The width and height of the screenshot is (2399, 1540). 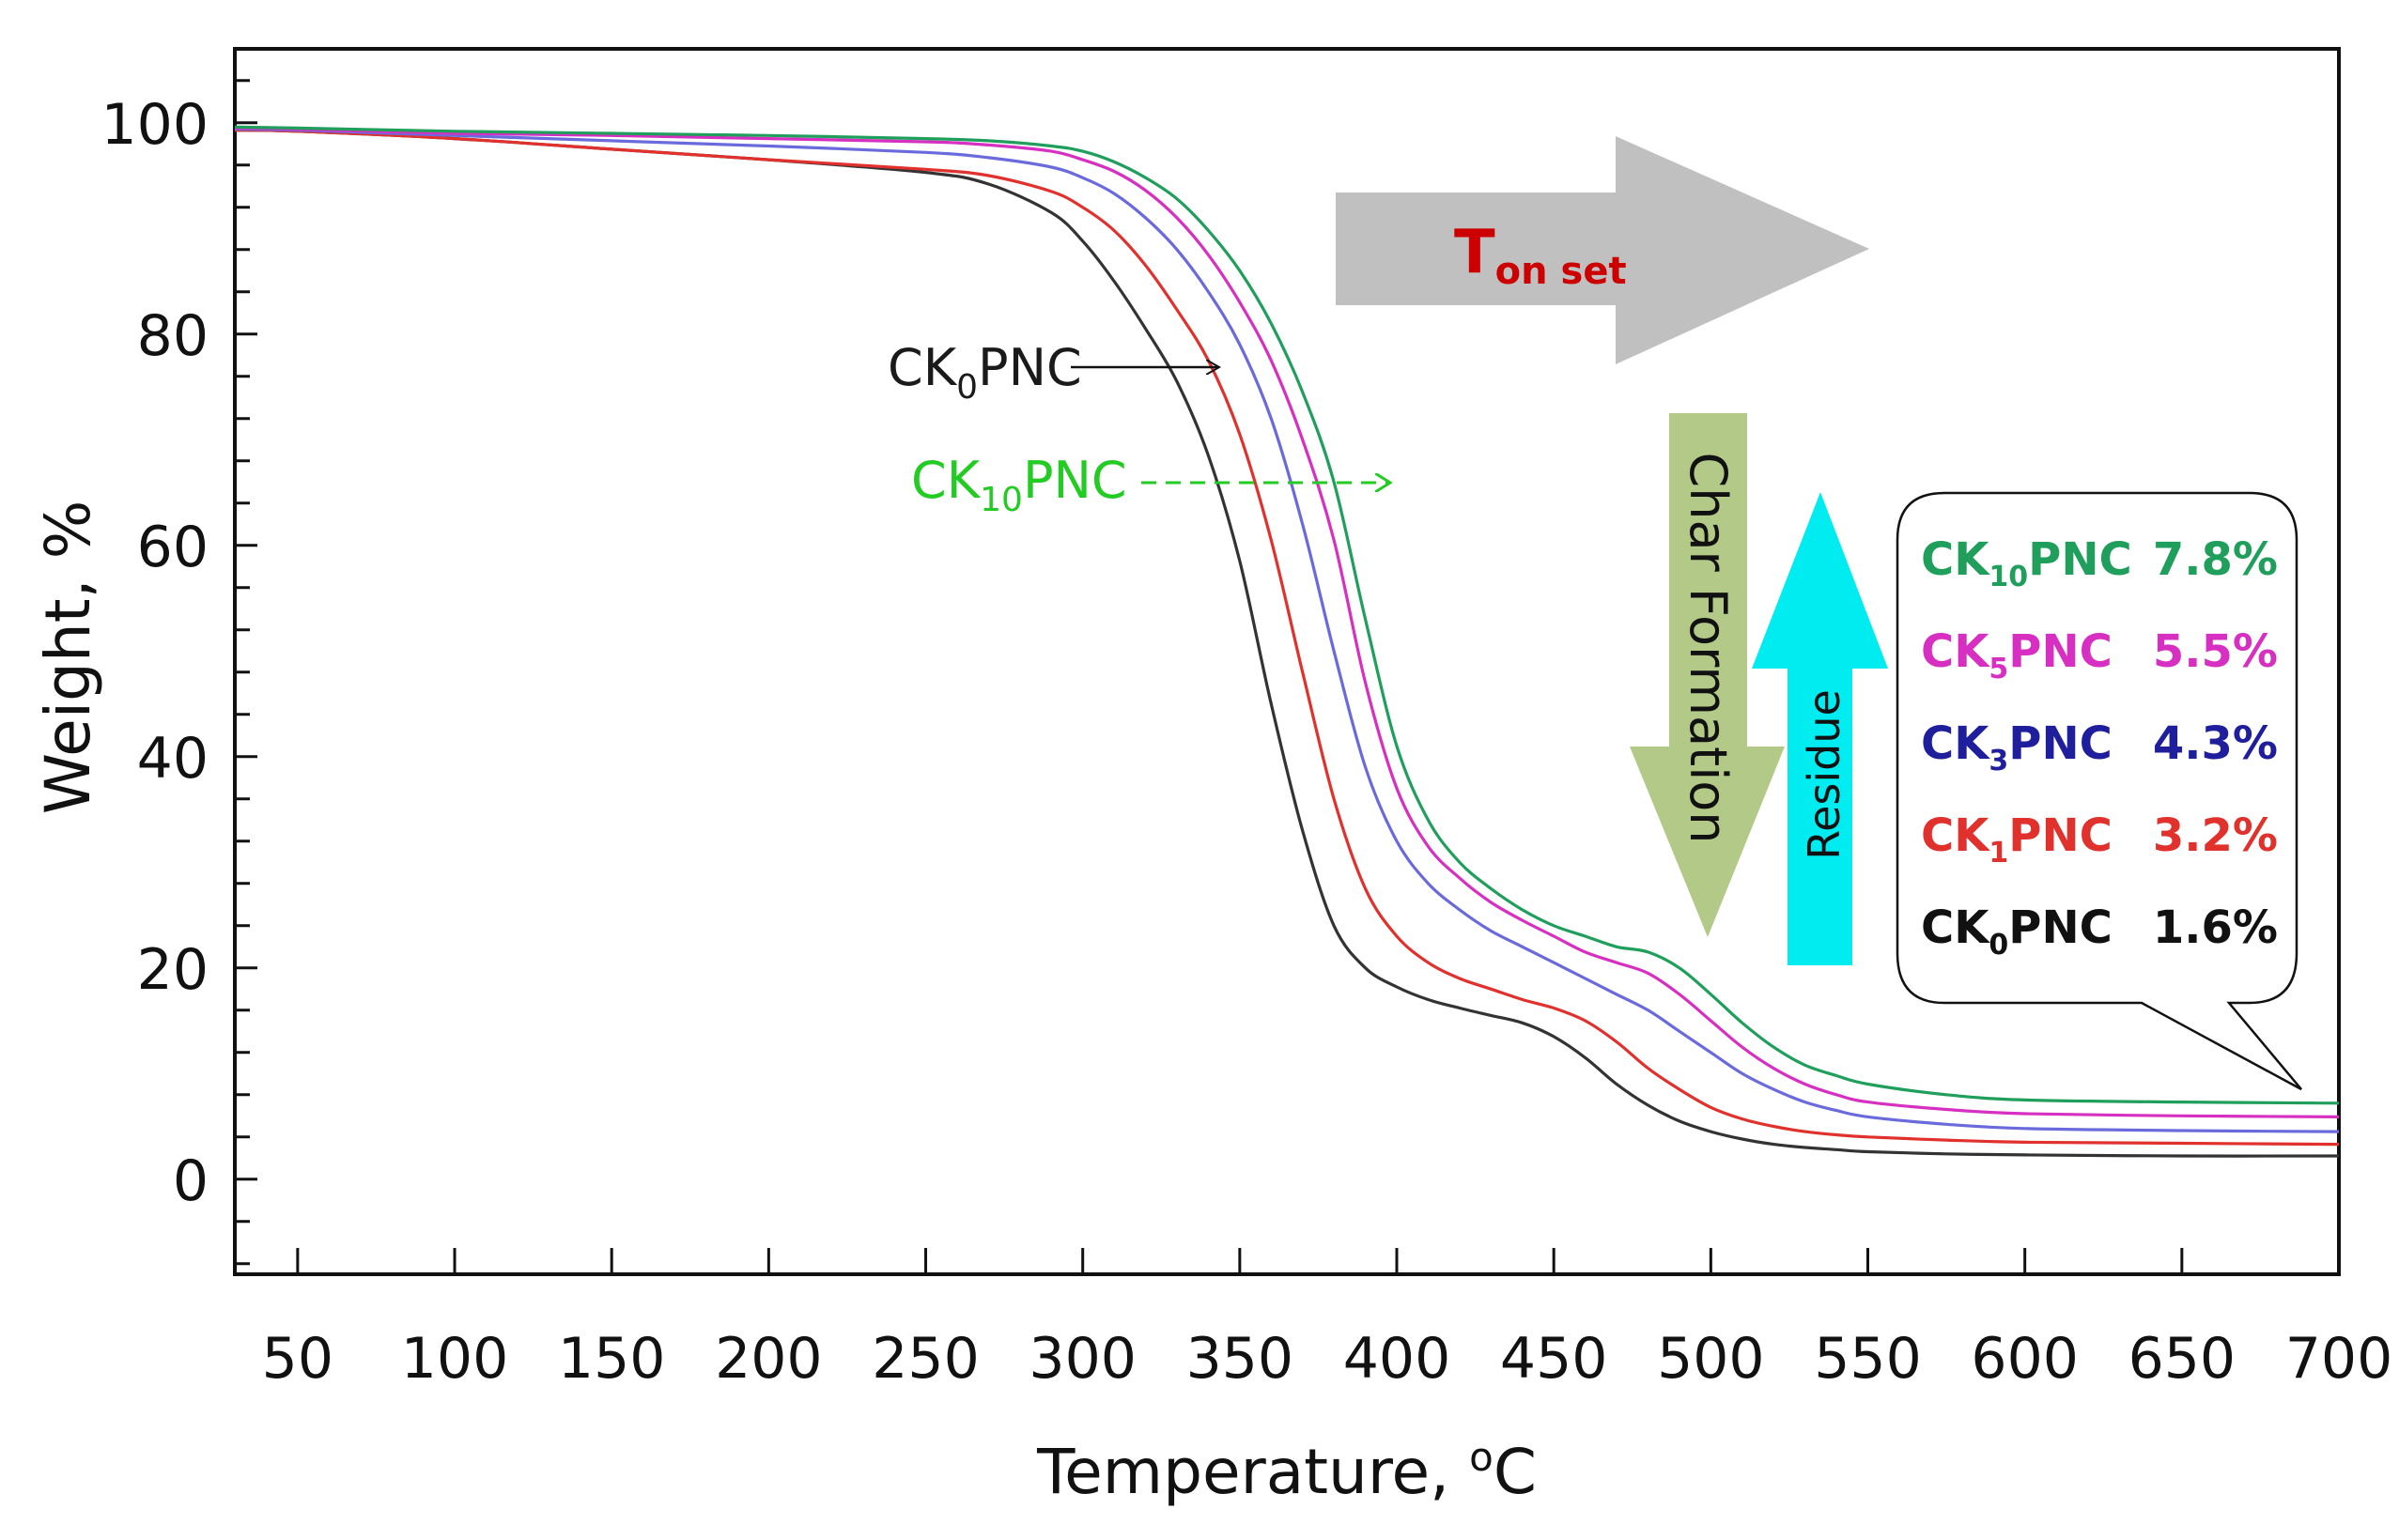 I want to click on residue-arrow: Residue, so click(x=1820, y=728).